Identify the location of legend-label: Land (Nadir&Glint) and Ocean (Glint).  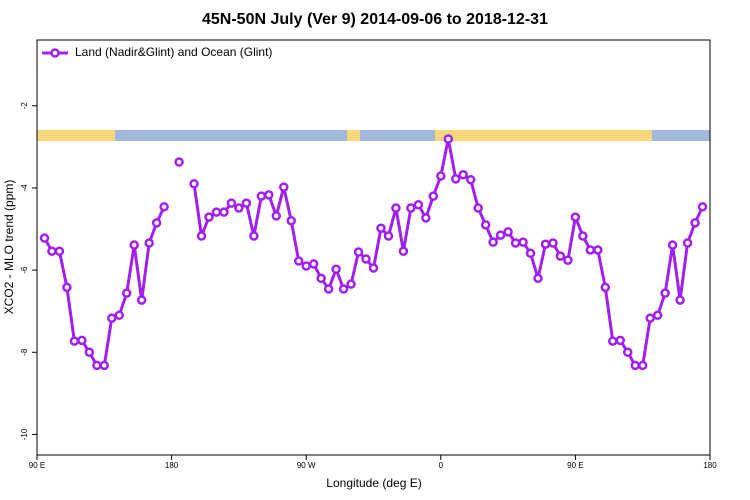
(173, 52).